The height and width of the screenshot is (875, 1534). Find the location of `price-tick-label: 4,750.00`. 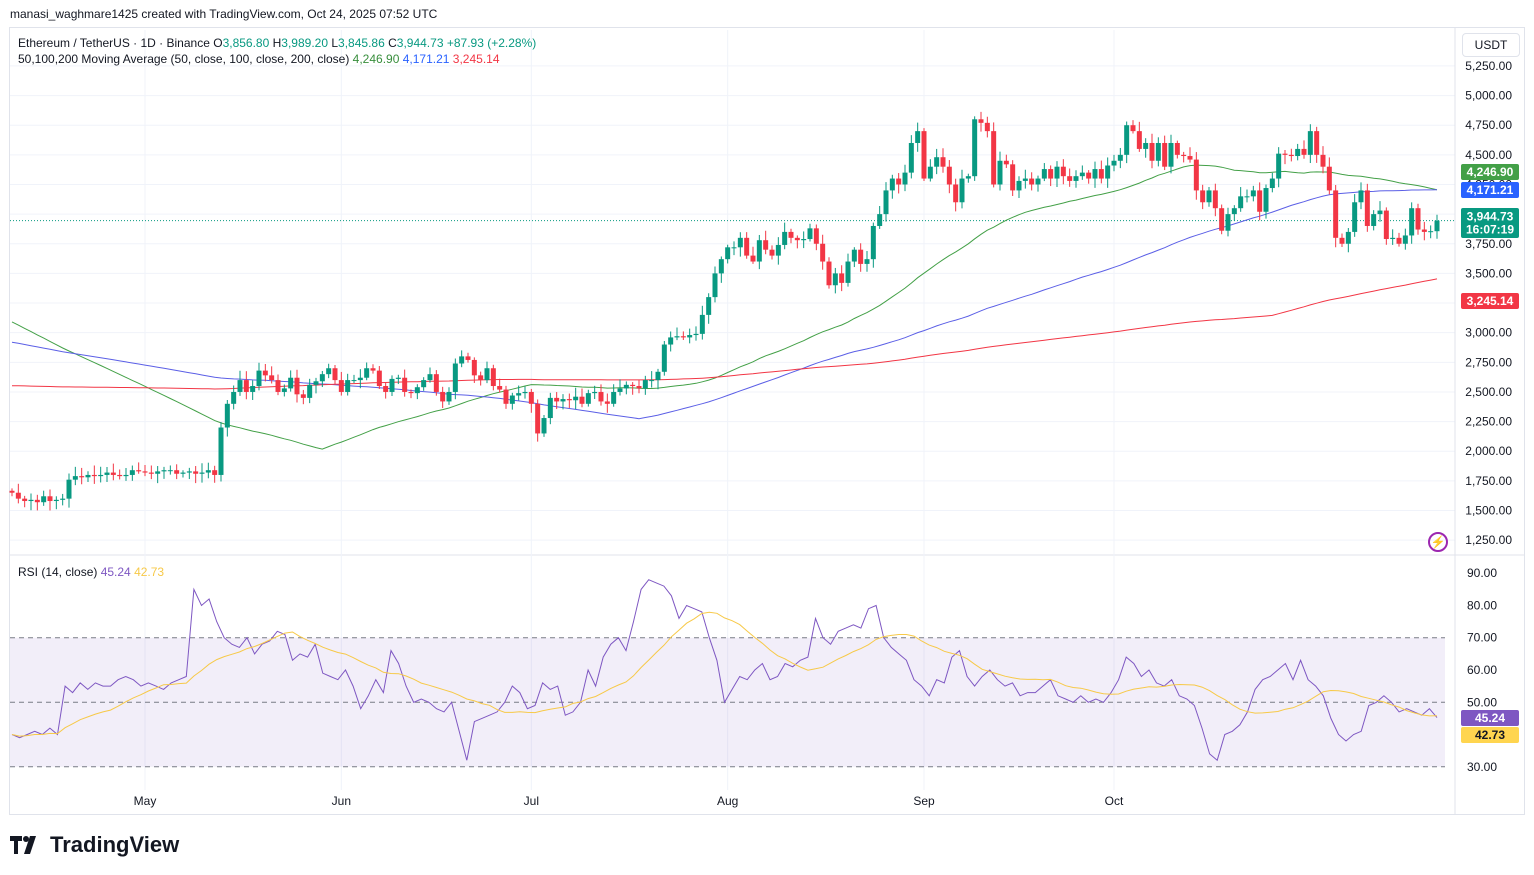

price-tick-label: 4,750.00 is located at coordinates (1488, 125).